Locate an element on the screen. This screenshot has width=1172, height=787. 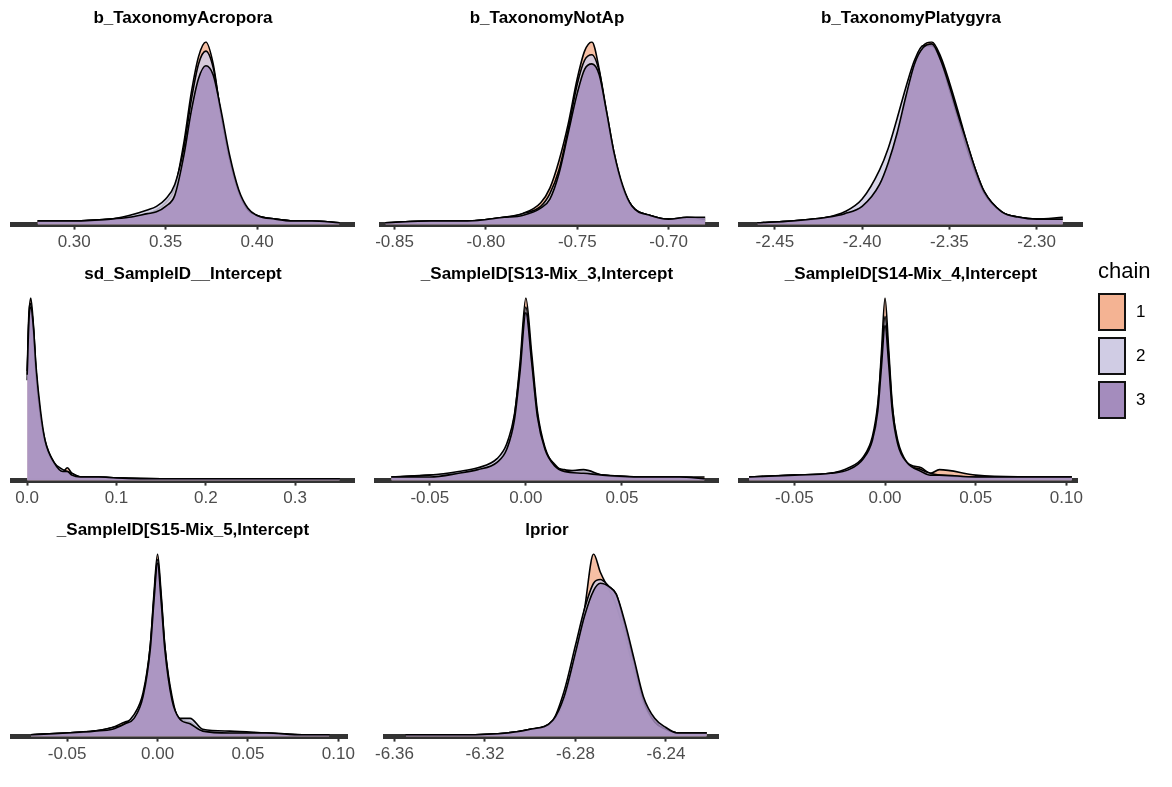
x-tick-label: 0.3 is located at coordinates (295, 498).